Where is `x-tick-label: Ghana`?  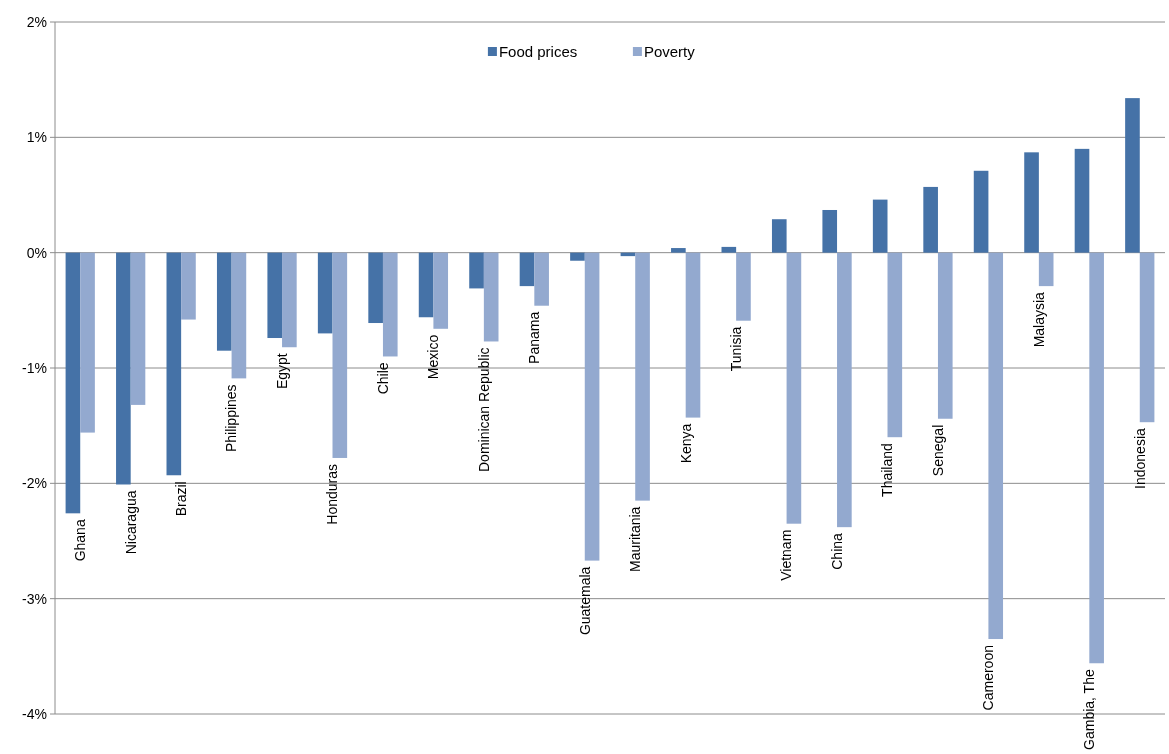 x-tick-label: Ghana is located at coordinates (80, 540).